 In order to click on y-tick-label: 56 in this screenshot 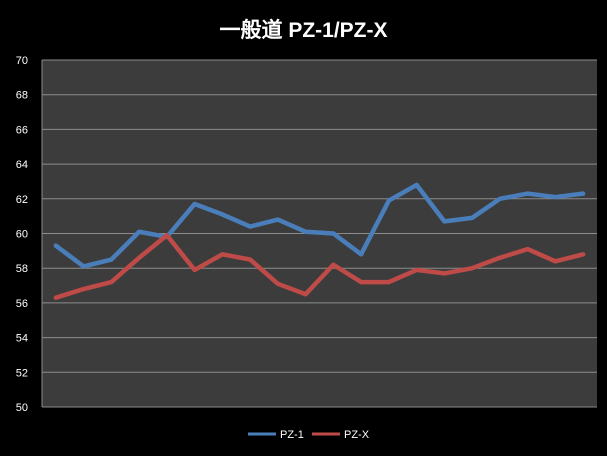, I will do `click(22, 304)`.